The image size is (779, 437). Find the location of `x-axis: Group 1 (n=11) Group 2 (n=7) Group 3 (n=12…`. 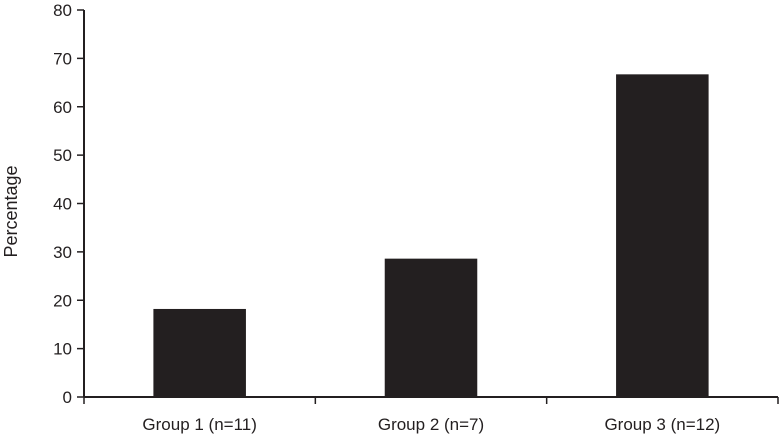

x-axis: Group 1 (n=11) Group 2 (n=7) Group 3 (n=12… is located at coordinates (431, 415).